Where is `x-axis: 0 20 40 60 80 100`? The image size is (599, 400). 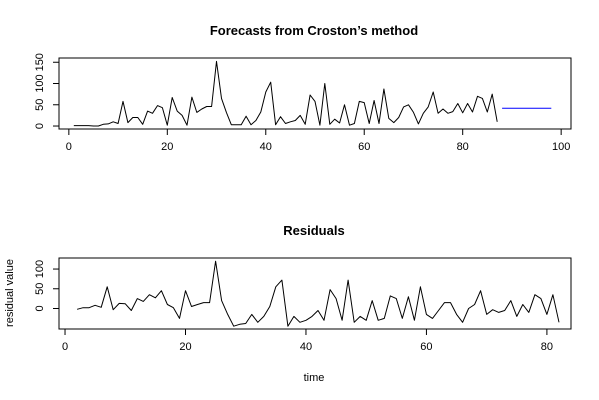
x-axis: 0 20 40 60 80 100 is located at coordinates (318, 141).